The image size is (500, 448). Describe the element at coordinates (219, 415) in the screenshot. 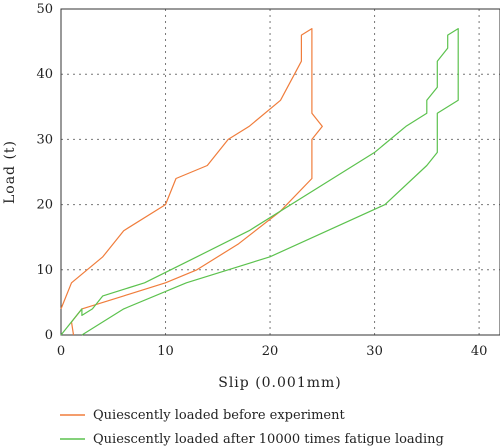

I see `legend-label-before: Quiescently loaded before experiment` at that location.